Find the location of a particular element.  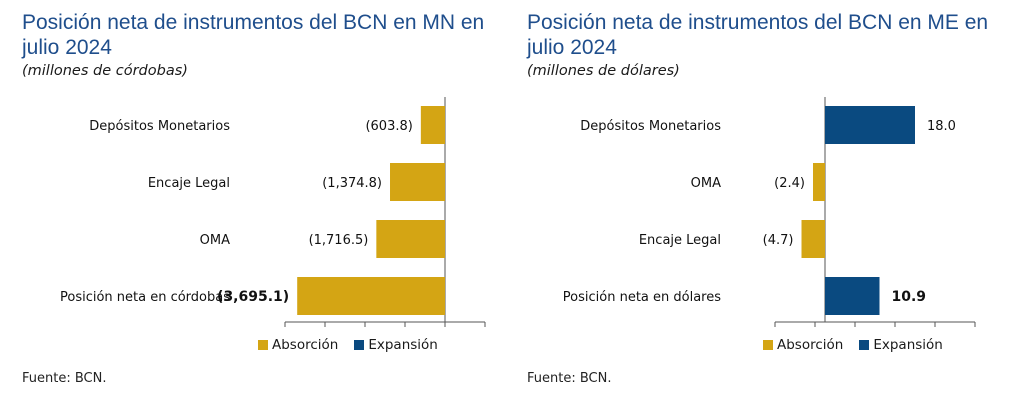

data-label: (1,716.5) is located at coordinates (339, 240).